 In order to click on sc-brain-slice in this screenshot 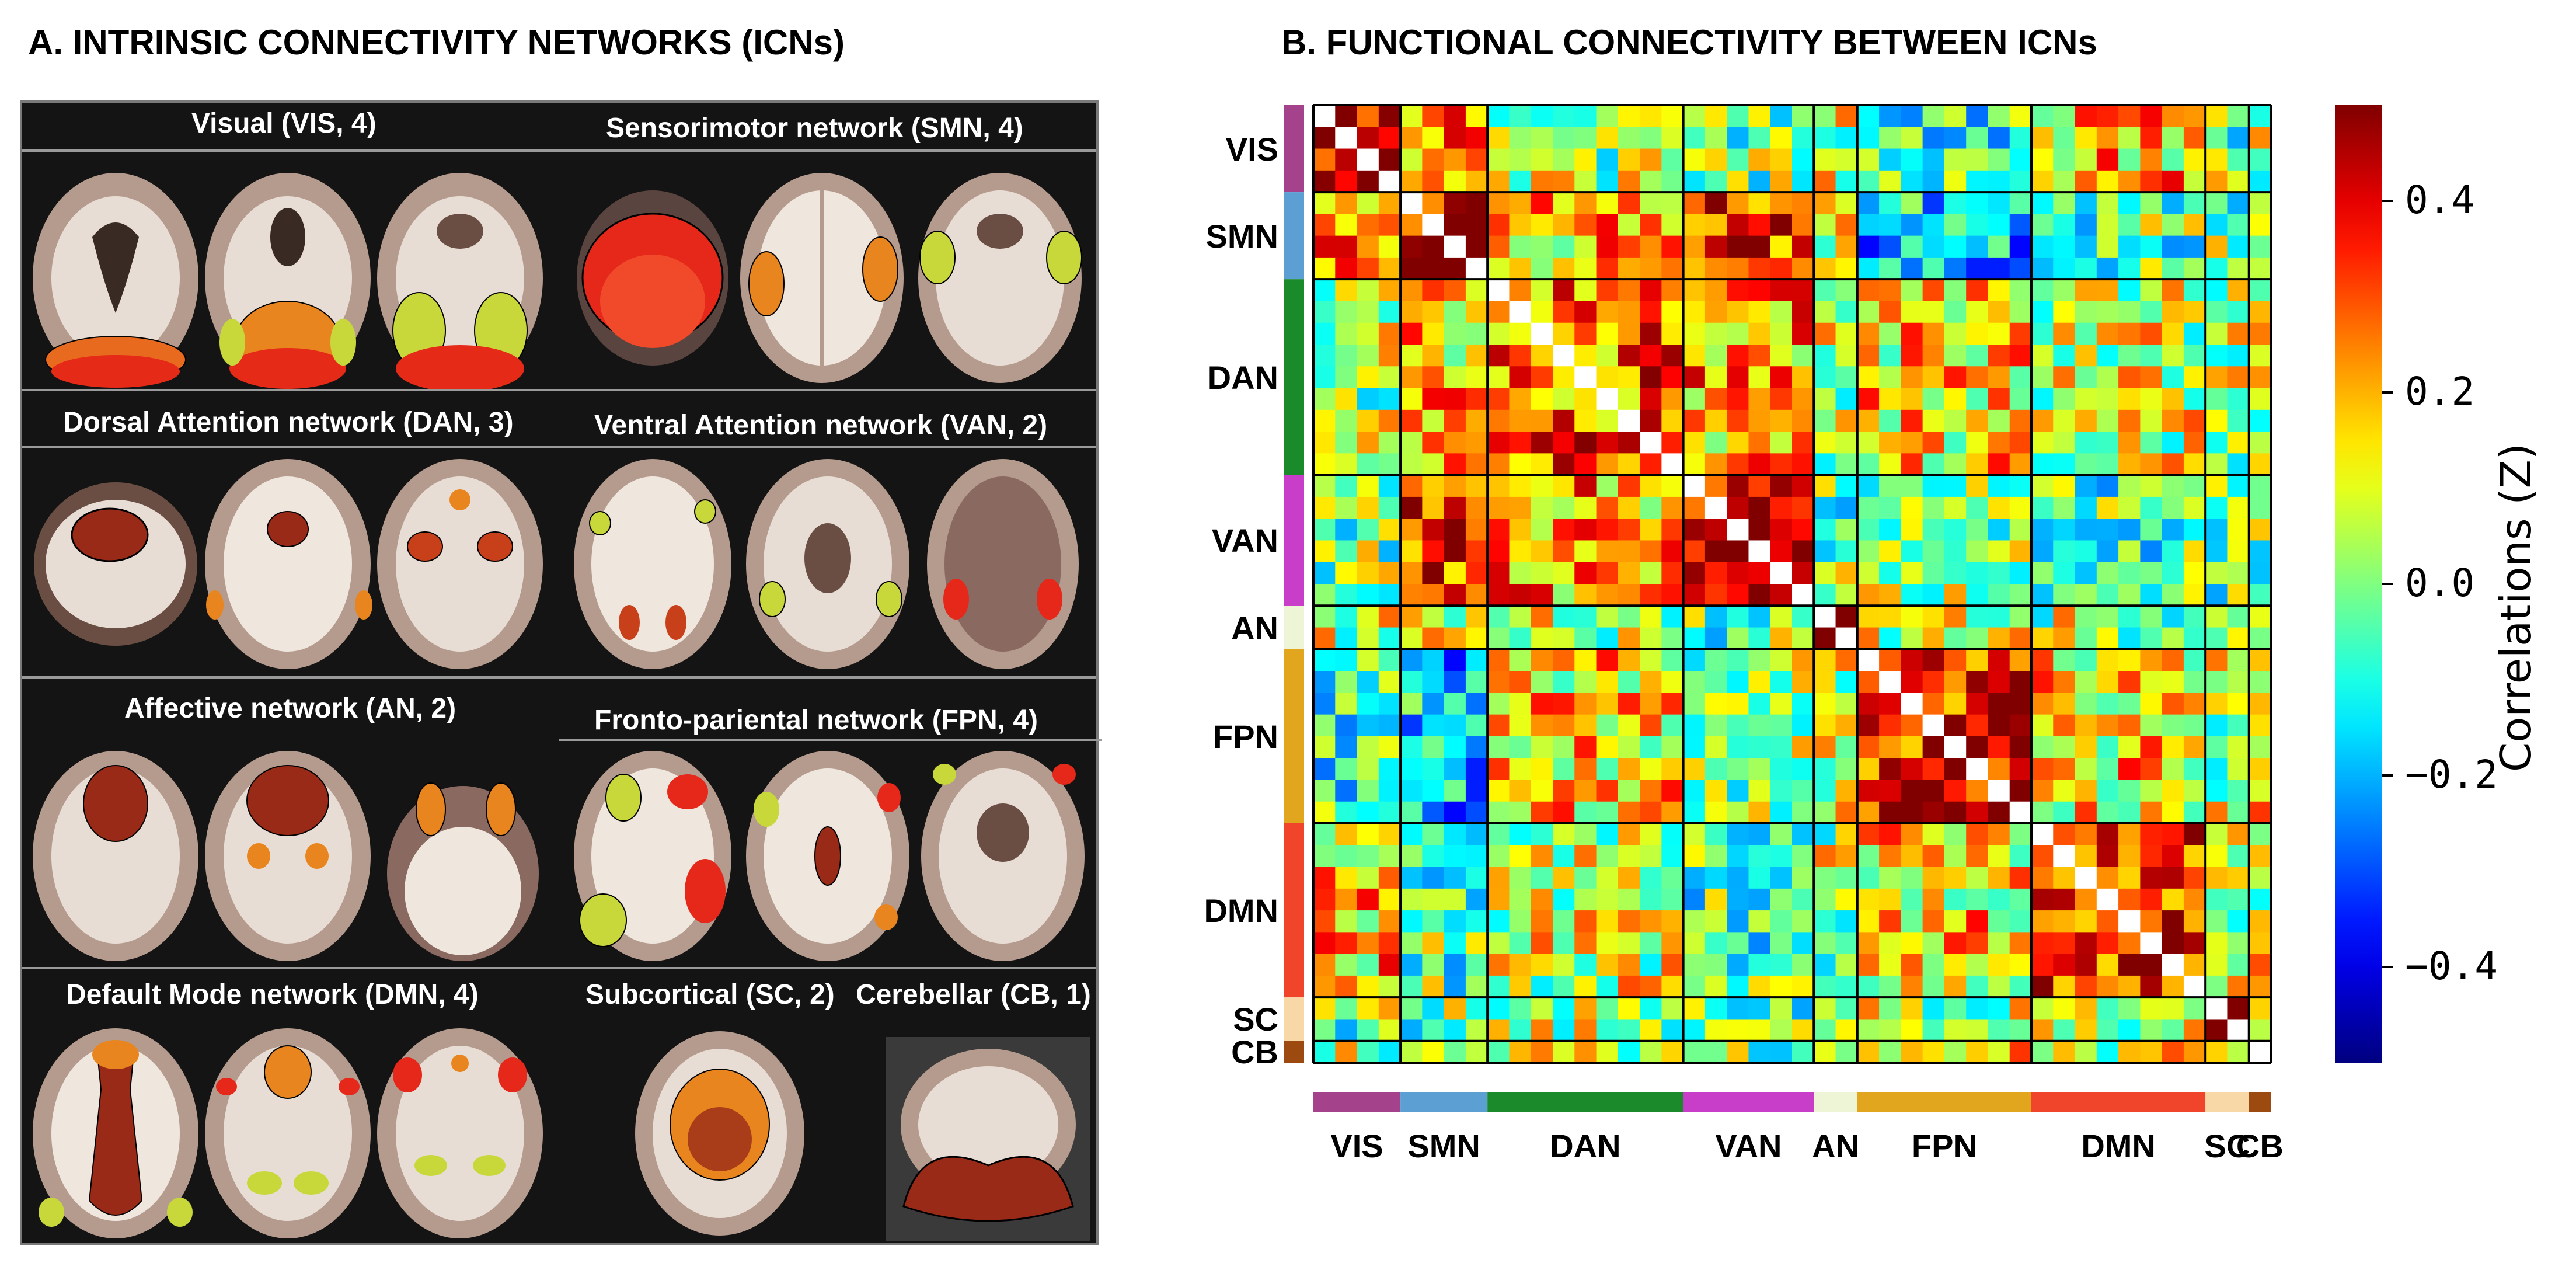, I will do `click(720, 1133)`.